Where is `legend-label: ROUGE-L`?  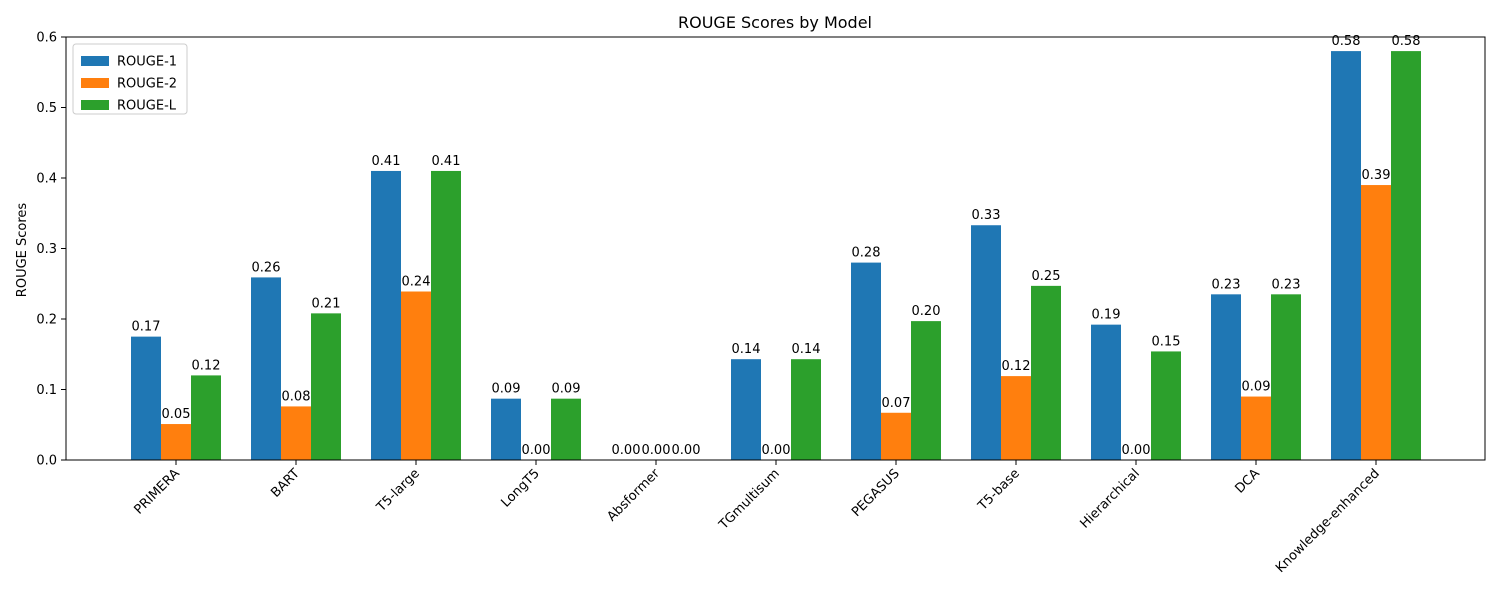
legend-label: ROUGE-L is located at coordinates (147, 106).